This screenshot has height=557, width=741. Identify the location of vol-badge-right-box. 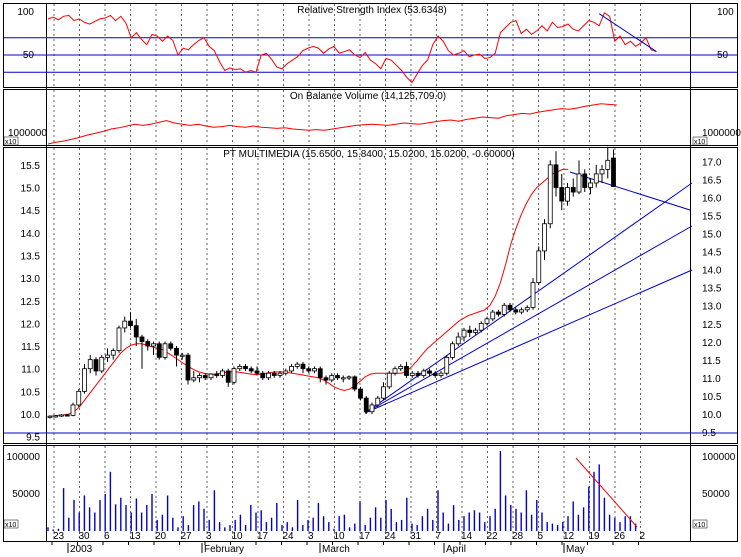
(700, 524).